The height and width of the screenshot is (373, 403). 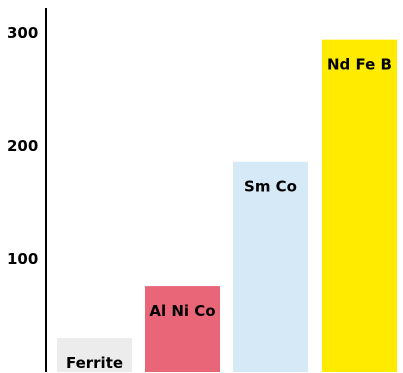 I want to click on y-tick-label-100: 100, so click(x=22, y=259).